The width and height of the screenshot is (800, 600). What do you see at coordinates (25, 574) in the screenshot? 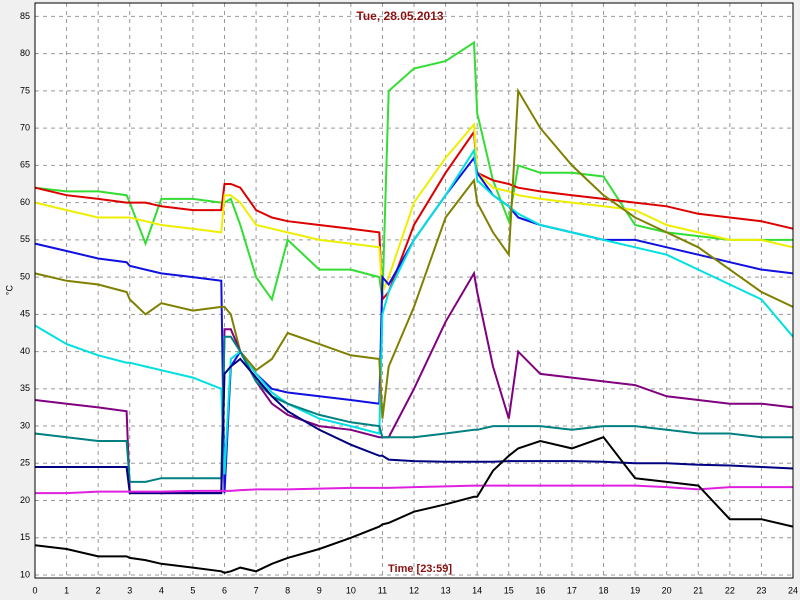
I see `y-tick-label: 10` at bounding box center [25, 574].